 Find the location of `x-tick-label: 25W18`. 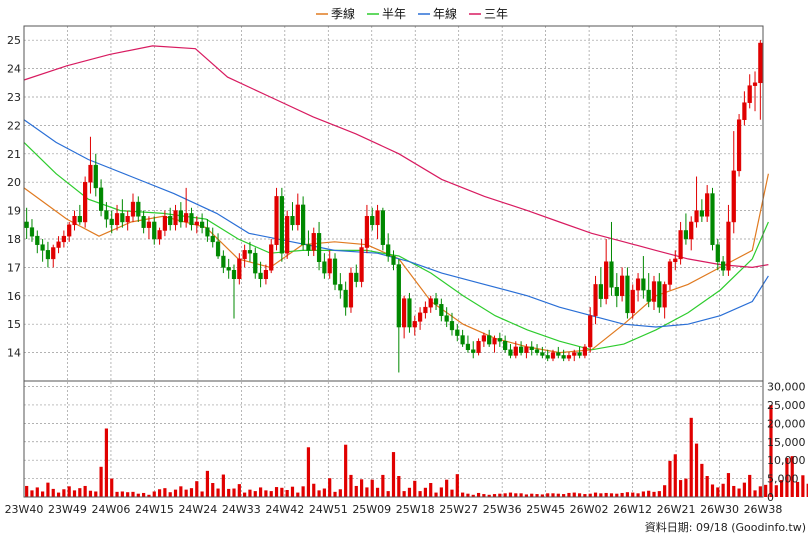

x-tick-label: 25W18 is located at coordinates (415, 509).